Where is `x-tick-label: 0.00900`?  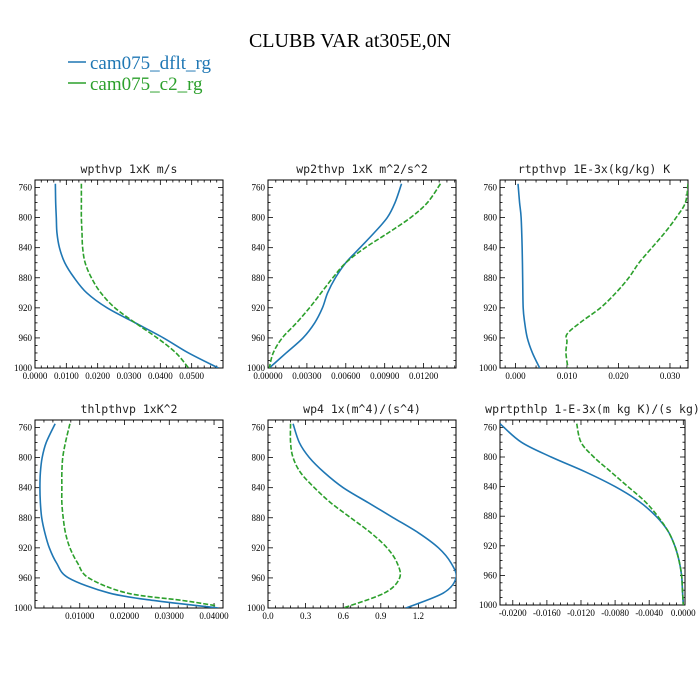
x-tick-label: 0.00900 is located at coordinates (385, 376).